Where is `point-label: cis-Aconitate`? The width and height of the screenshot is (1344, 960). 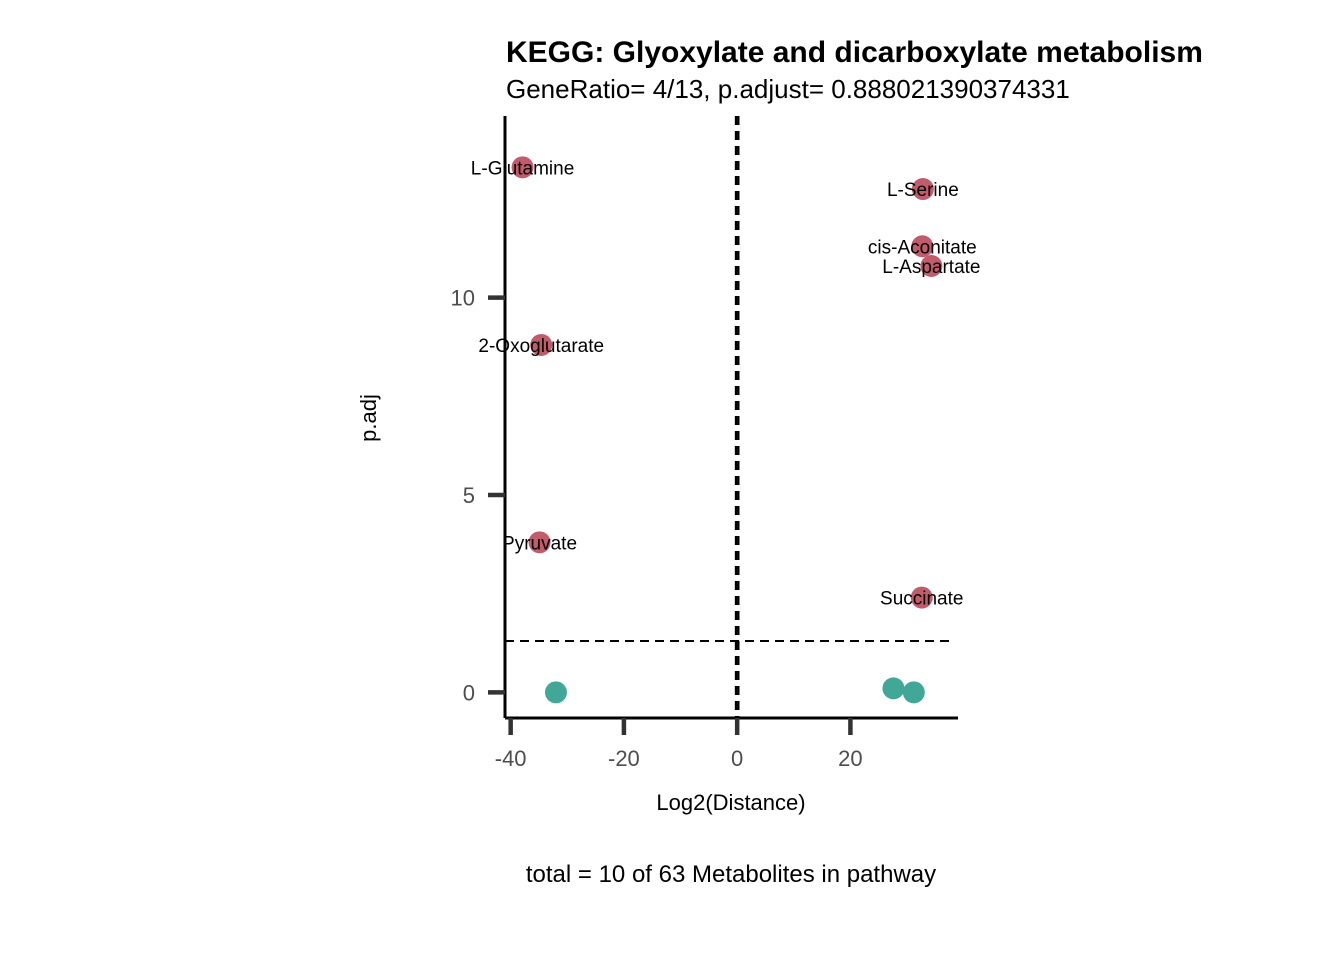
point-label: cis-Aconitate is located at coordinates (922, 247).